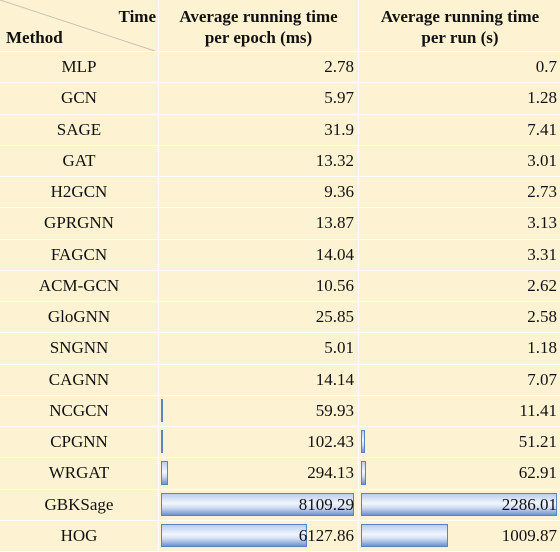 The height and width of the screenshot is (552, 560). Describe the element at coordinates (79, 99) in the screenshot. I see `method-name-cell: GCN` at that location.